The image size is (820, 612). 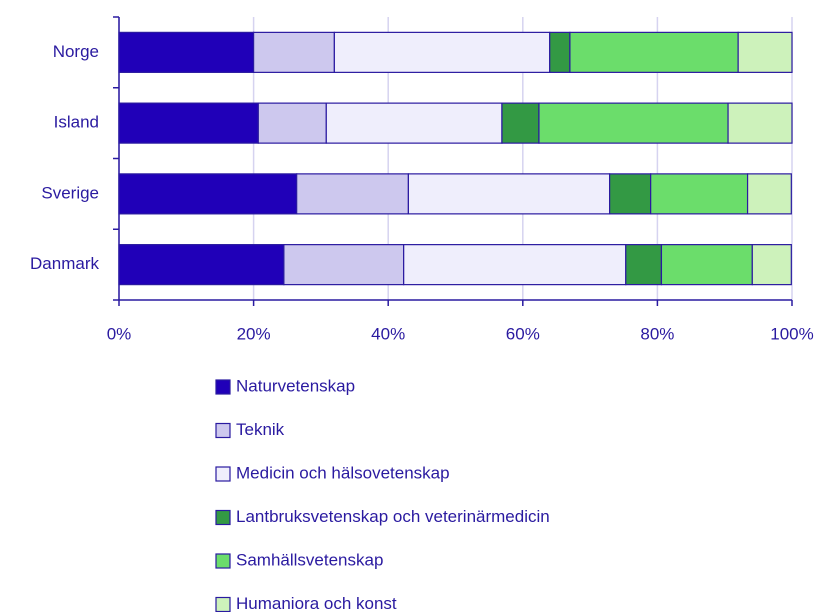 What do you see at coordinates (343, 472) in the screenshot?
I see `legend-label: Medicin och hälsovetenskap` at bounding box center [343, 472].